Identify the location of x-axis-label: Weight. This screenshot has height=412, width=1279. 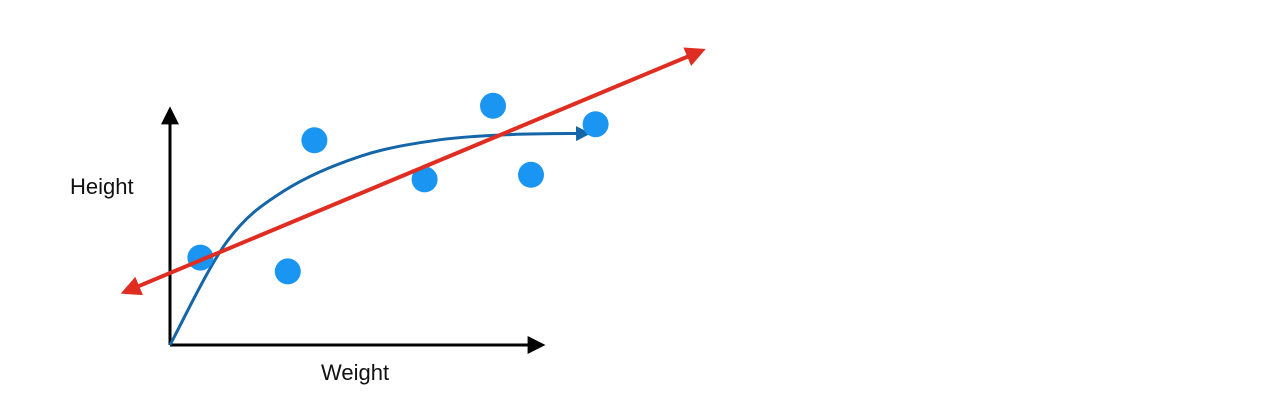
(355, 372).